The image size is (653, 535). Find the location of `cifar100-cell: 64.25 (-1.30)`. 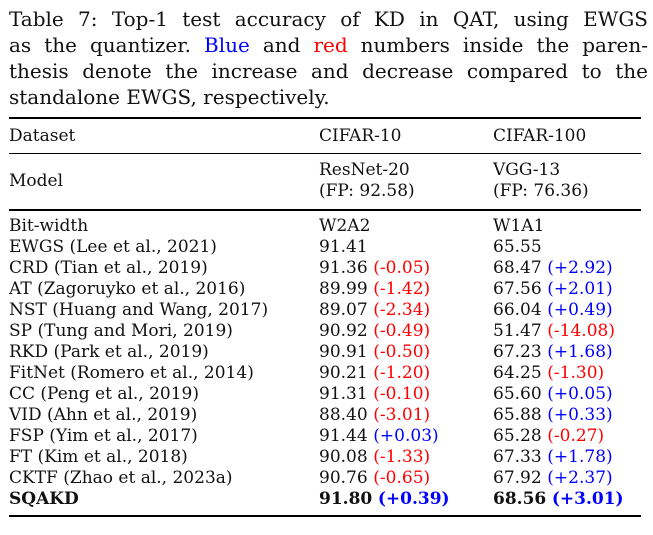

cifar100-cell: 64.25 (-1.30) is located at coordinates (567, 373).